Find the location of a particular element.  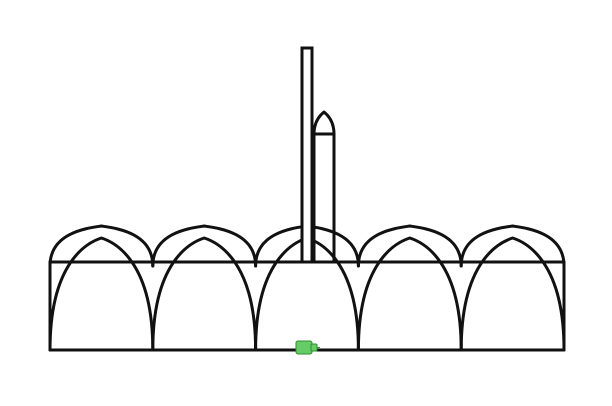

marker-body is located at coordinates (304, 347).